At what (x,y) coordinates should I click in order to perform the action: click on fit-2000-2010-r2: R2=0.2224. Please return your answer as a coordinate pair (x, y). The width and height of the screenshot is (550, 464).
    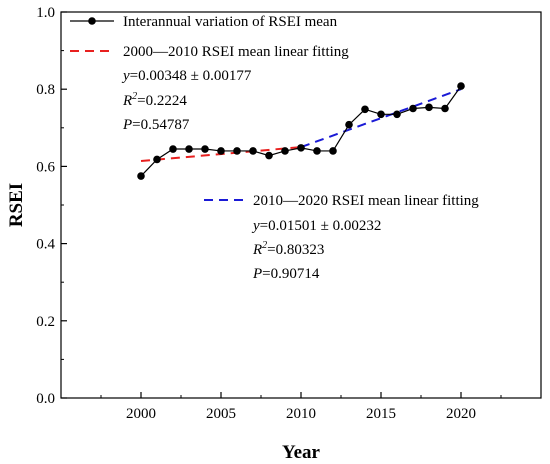
    Looking at the image, I should click on (154, 100).